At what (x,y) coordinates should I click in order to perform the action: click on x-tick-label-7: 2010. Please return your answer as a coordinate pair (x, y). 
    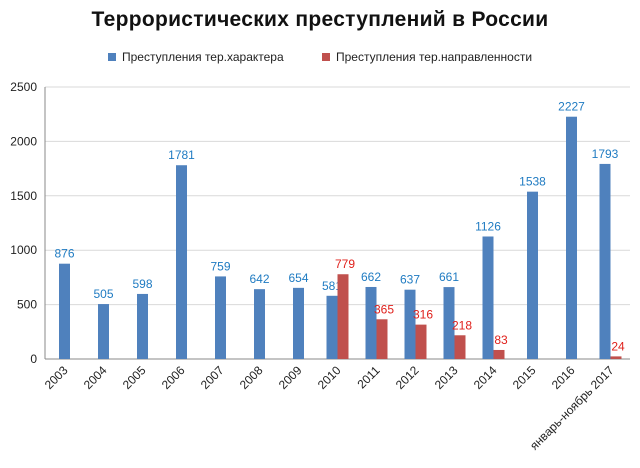
    Looking at the image, I should click on (329, 377).